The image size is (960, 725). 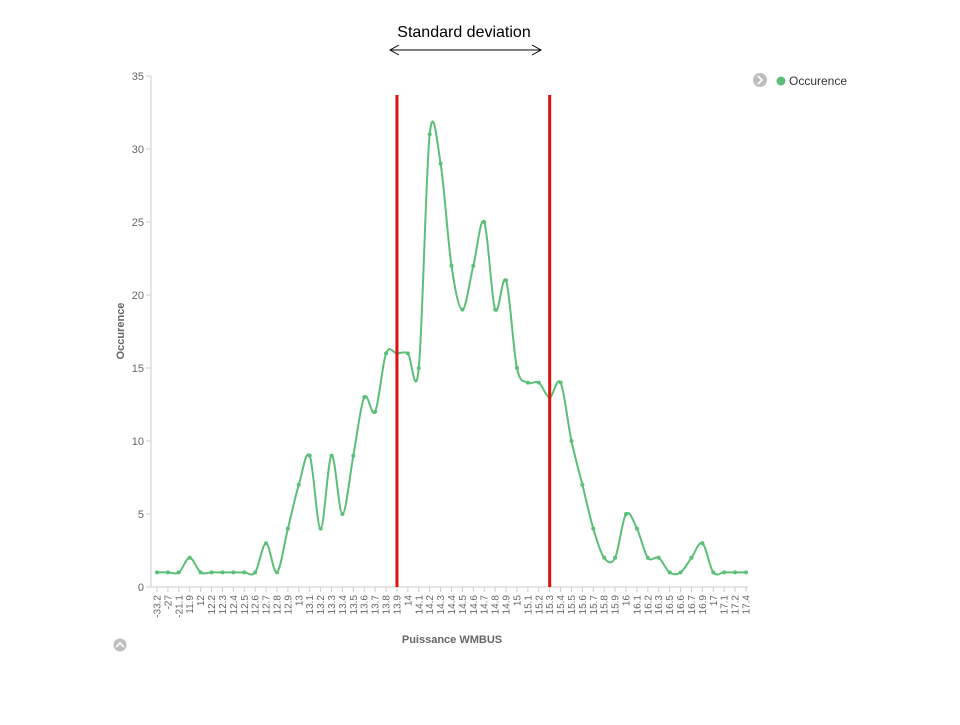 I want to click on x-tick-label: 17.1, so click(x=725, y=605).